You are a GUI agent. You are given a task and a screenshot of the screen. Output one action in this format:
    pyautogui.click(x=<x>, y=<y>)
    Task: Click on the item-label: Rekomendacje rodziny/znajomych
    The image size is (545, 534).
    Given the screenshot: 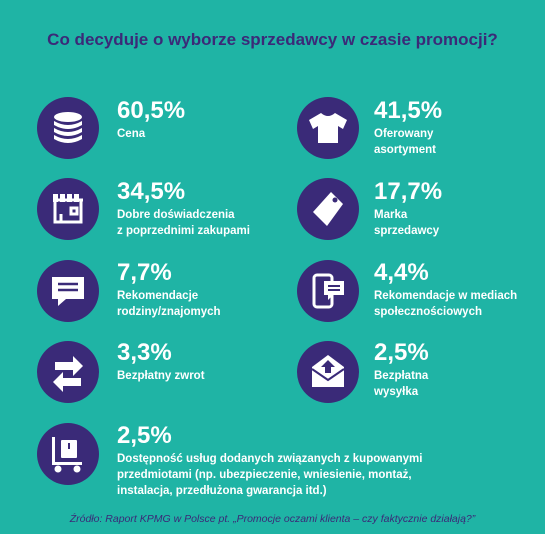 What is the action you would take?
    pyautogui.click(x=169, y=304)
    